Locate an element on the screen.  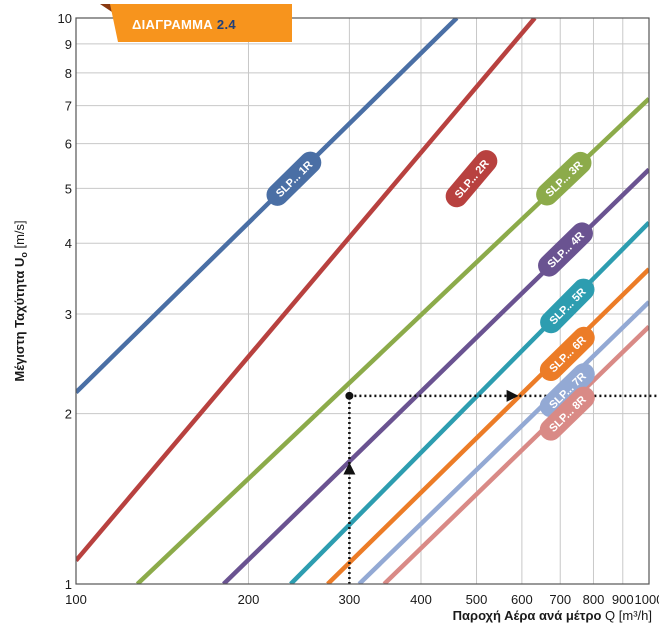
y-tick-label: 1 is located at coordinates (68, 584).